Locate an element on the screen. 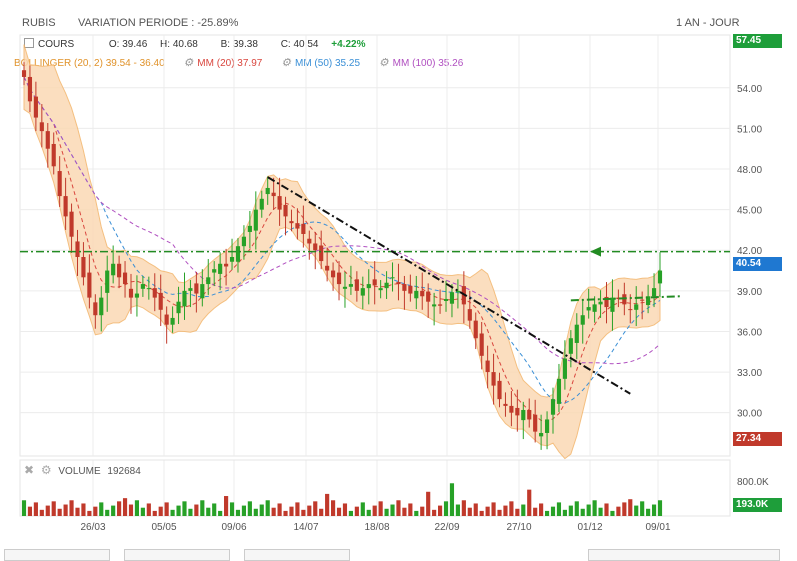  volume-max-tick: 800.0K is located at coordinates (753, 482).